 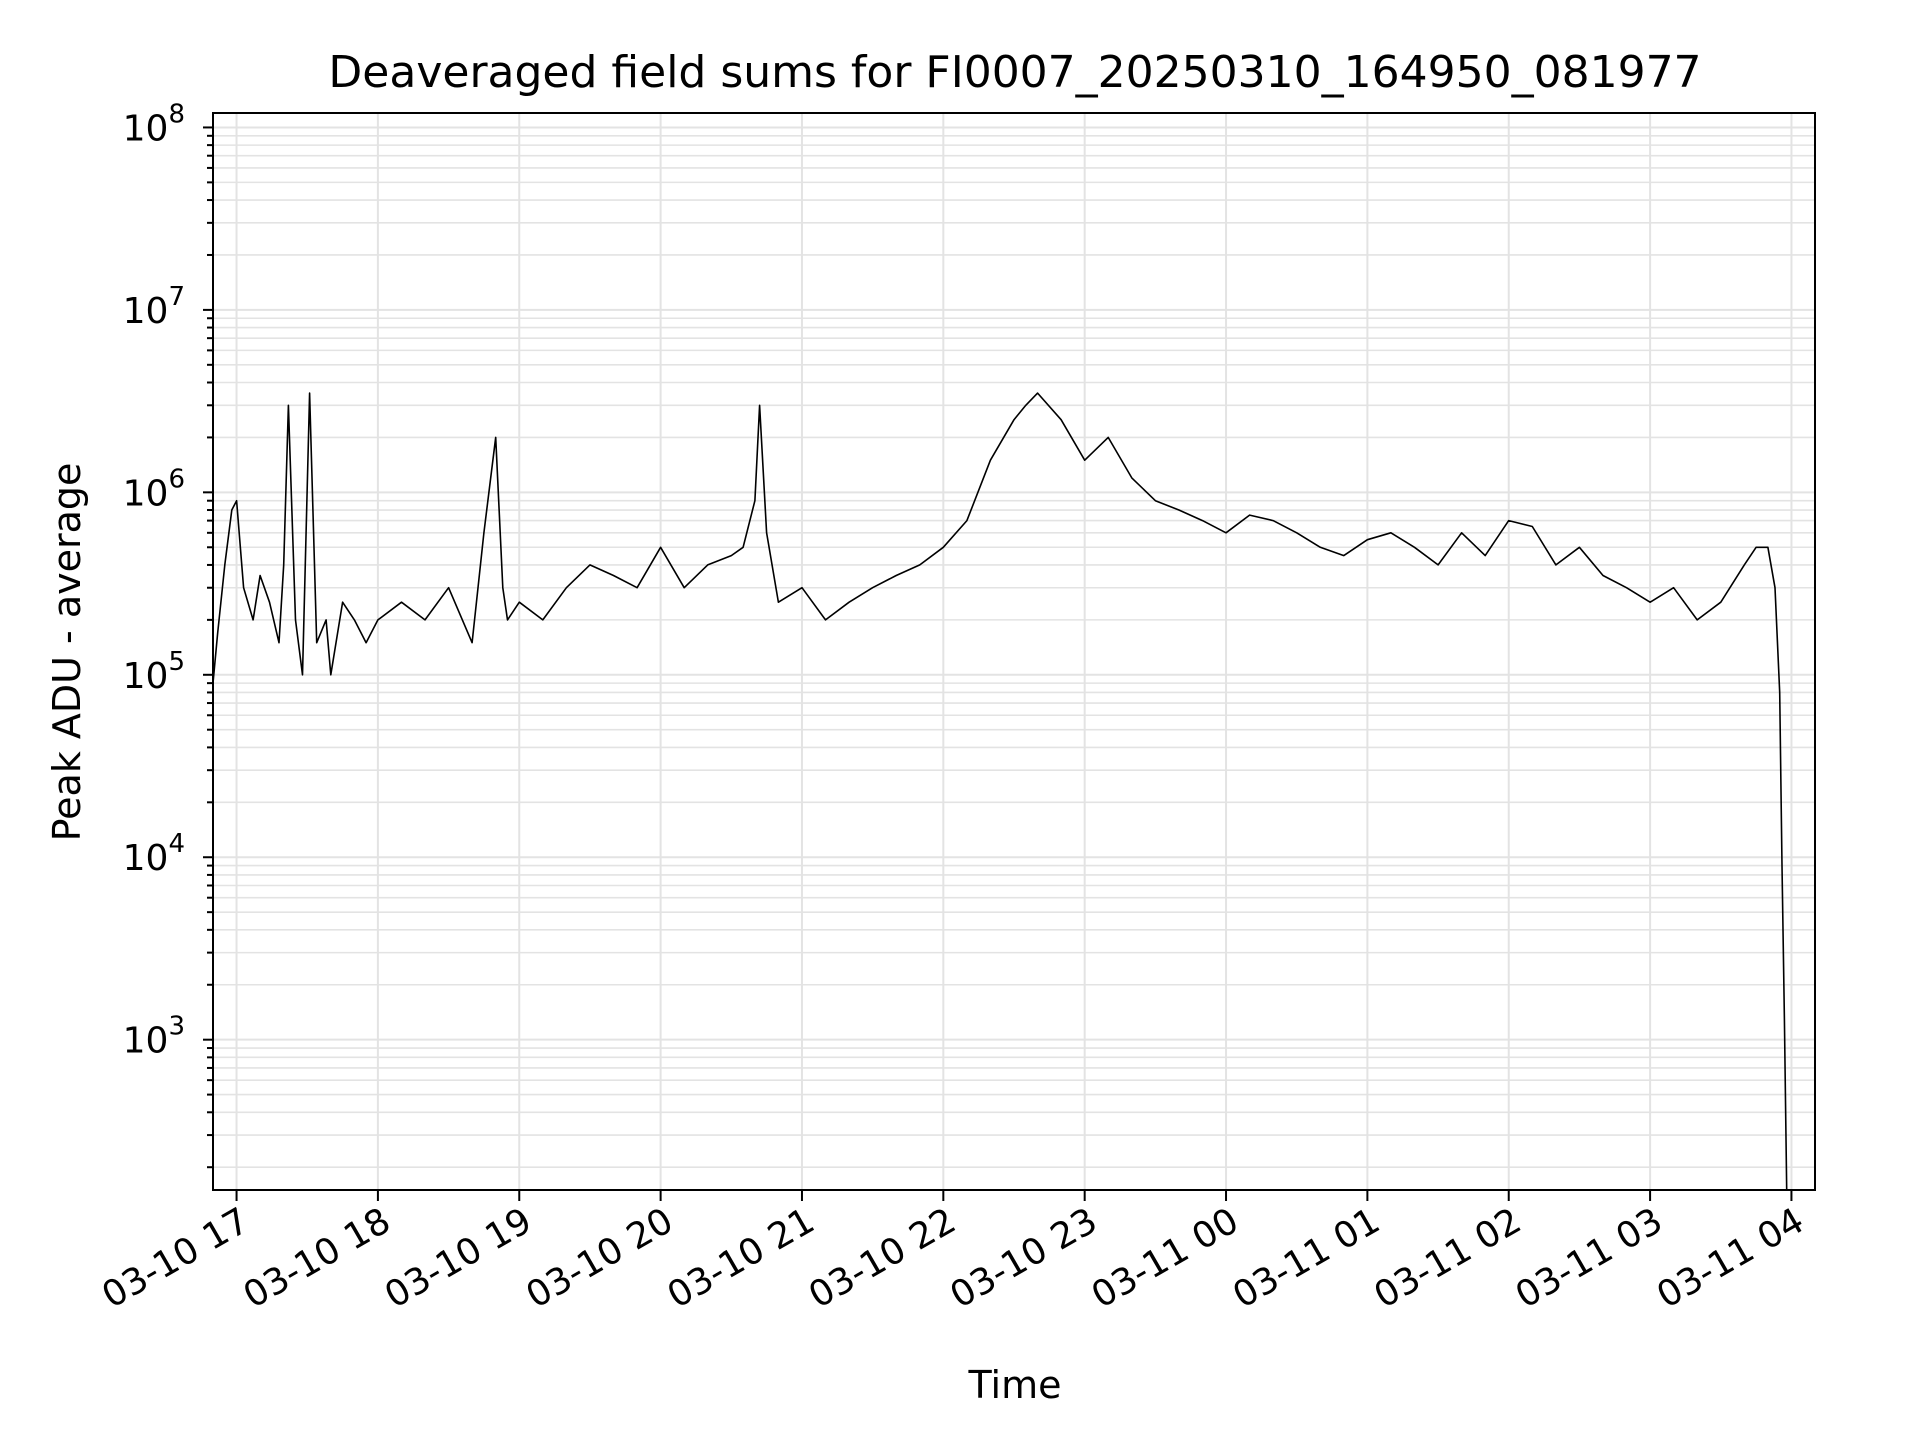 I want to click on y-tick-label: 10⁷, so click(x=154, y=307).